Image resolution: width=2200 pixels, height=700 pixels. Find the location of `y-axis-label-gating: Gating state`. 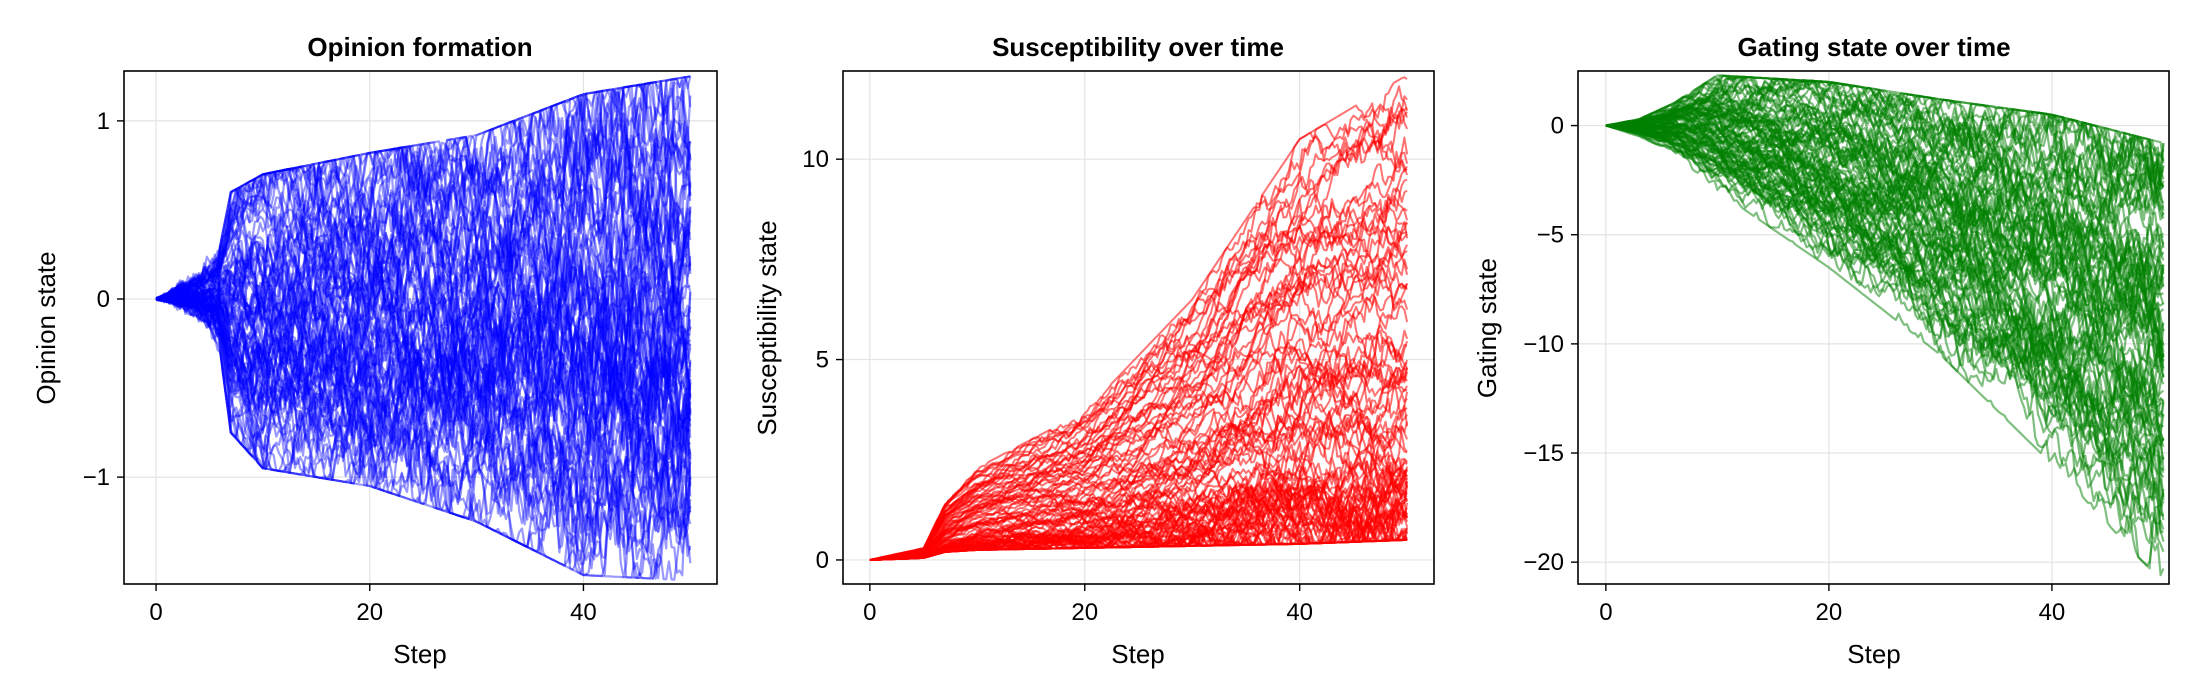

y-axis-label-gating: Gating state is located at coordinates (1487, 328).